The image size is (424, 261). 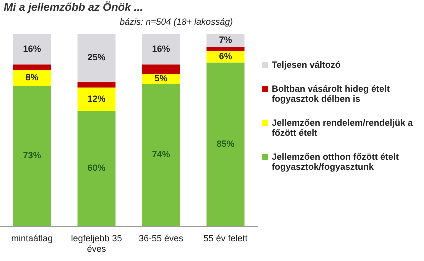 I want to click on data-label: 74%, so click(x=161, y=155).